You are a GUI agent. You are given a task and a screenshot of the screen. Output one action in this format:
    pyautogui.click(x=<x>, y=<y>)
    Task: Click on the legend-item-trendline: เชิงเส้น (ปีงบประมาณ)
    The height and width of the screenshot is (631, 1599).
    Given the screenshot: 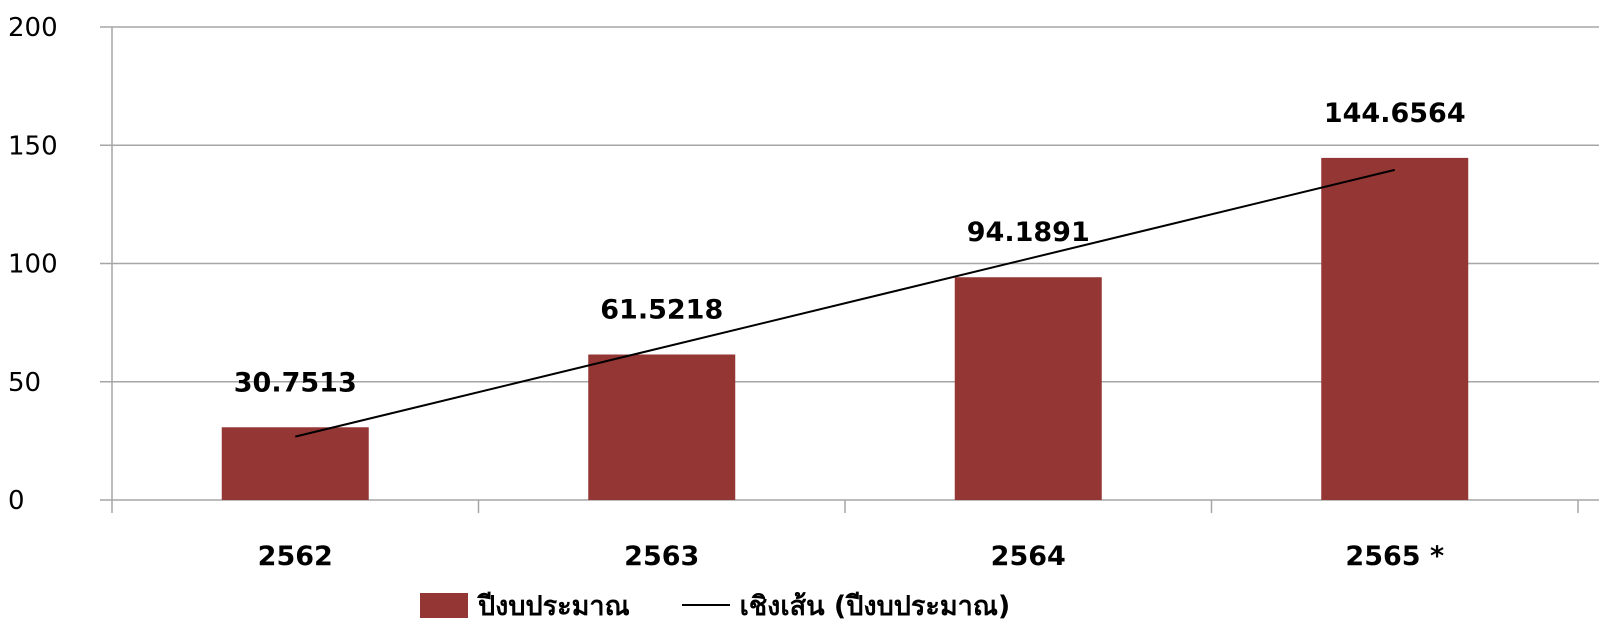 What is the action you would take?
    pyautogui.click(x=846, y=605)
    